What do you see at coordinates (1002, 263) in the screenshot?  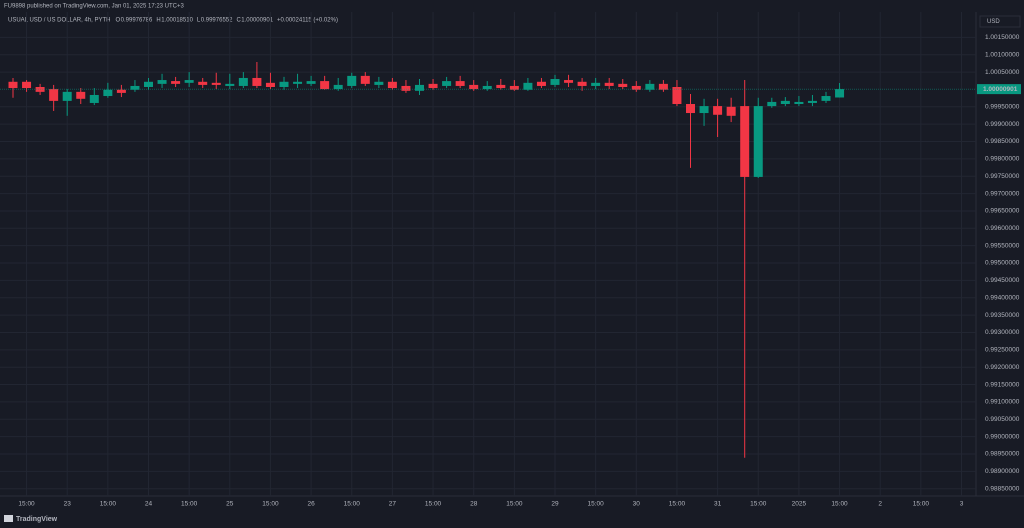 I see `y-tick-label: 0.99500000` at bounding box center [1002, 263].